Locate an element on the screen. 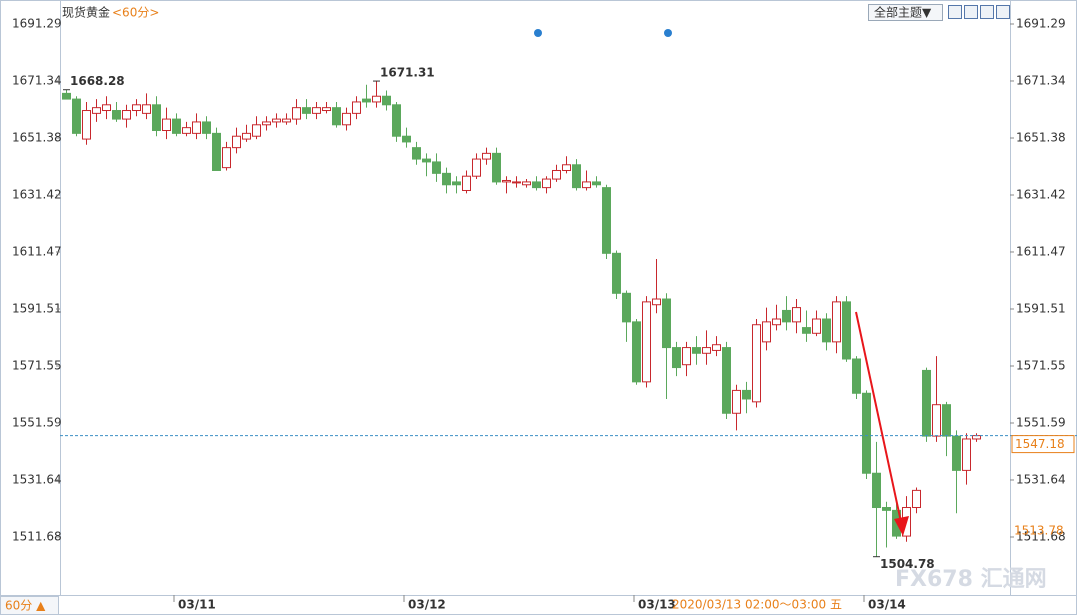 This screenshot has height=615, width=1077. extreme-label: 1671.31 is located at coordinates (407, 73).